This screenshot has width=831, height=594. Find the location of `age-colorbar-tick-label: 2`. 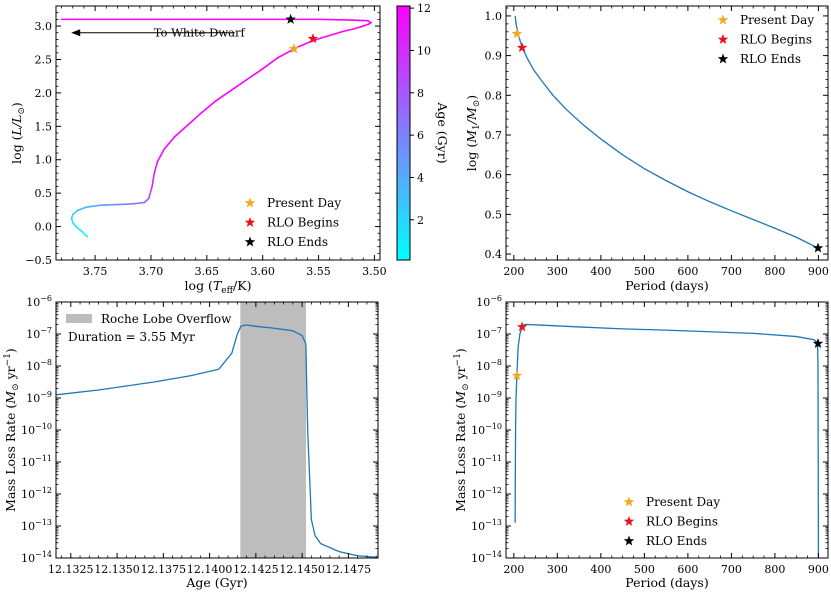

age-colorbar-tick-label: 2 is located at coordinates (420, 220).